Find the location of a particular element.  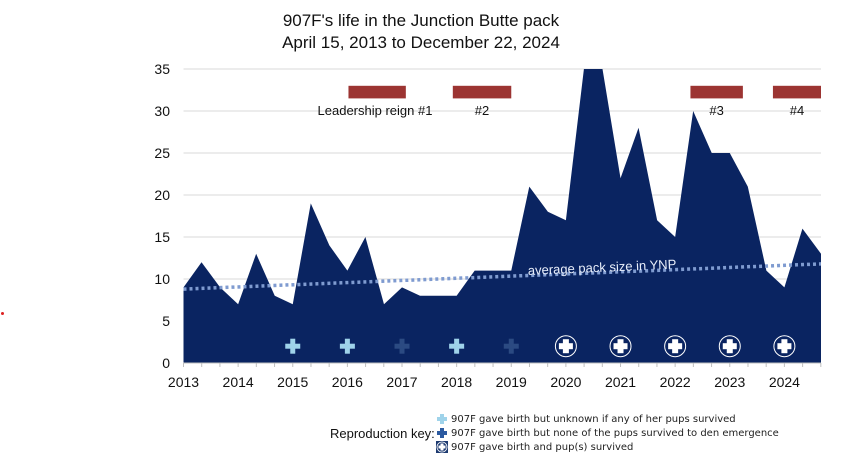

x-tick-label: 2019 is located at coordinates (511, 382).